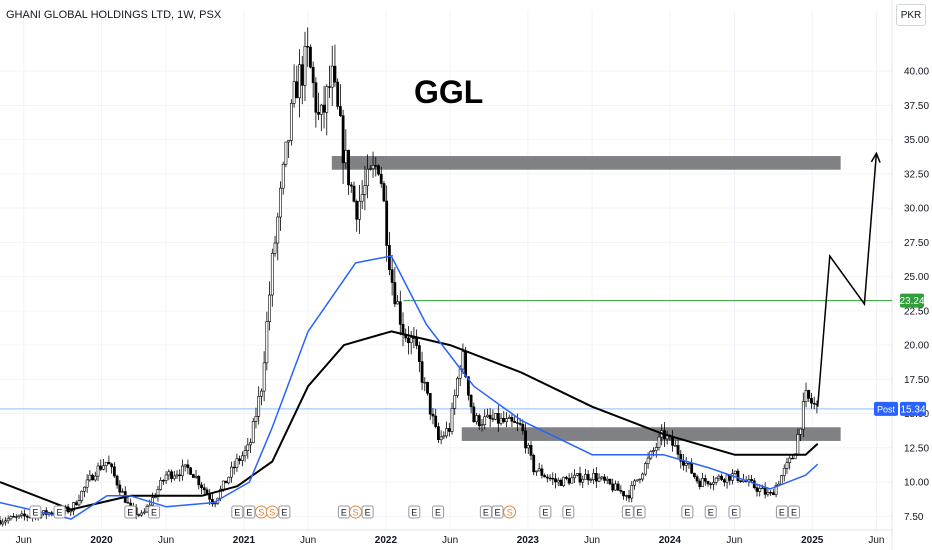 The height and width of the screenshot is (550, 932). What do you see at coordinates (586, 163) in the screenshot?
I see `support-resistance-zone` at bounding box center [586, 163].